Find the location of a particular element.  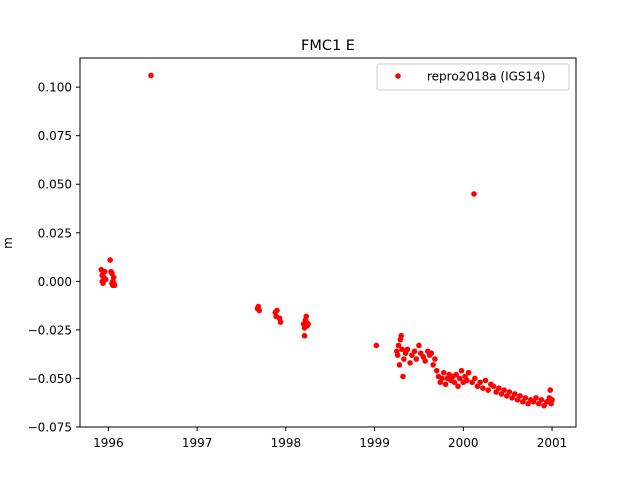

legend: repro2018a (IGS14) is located at coordinates (473, 77).